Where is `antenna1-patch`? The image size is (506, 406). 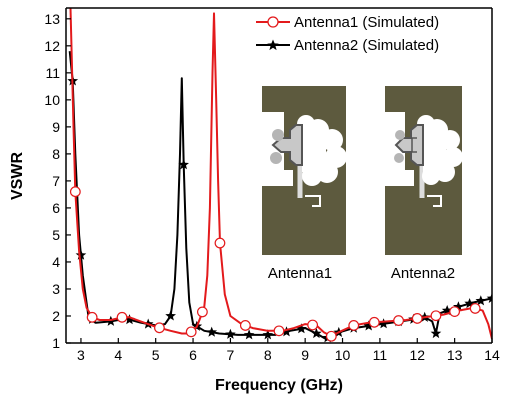 antenna1-patch is located at coordinates (287, 145).